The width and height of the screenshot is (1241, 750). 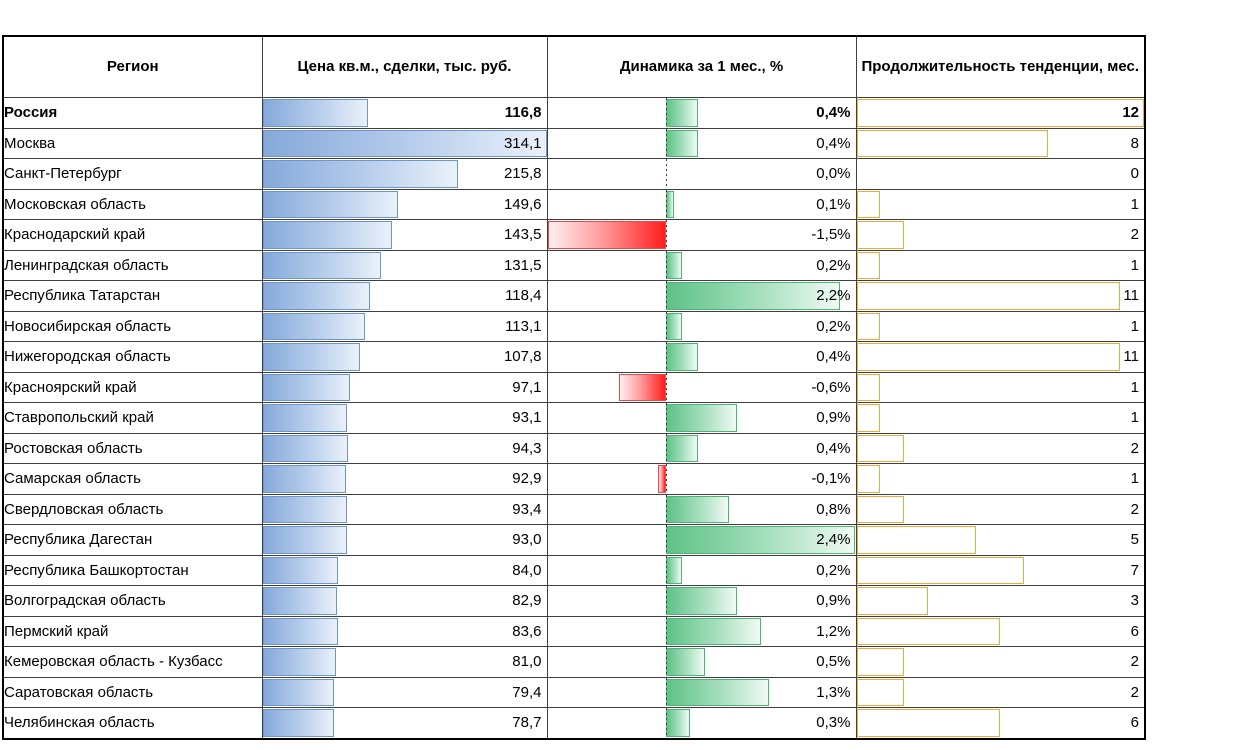 I want to click on region-cell: Московская область, so click(x=132, y=204).